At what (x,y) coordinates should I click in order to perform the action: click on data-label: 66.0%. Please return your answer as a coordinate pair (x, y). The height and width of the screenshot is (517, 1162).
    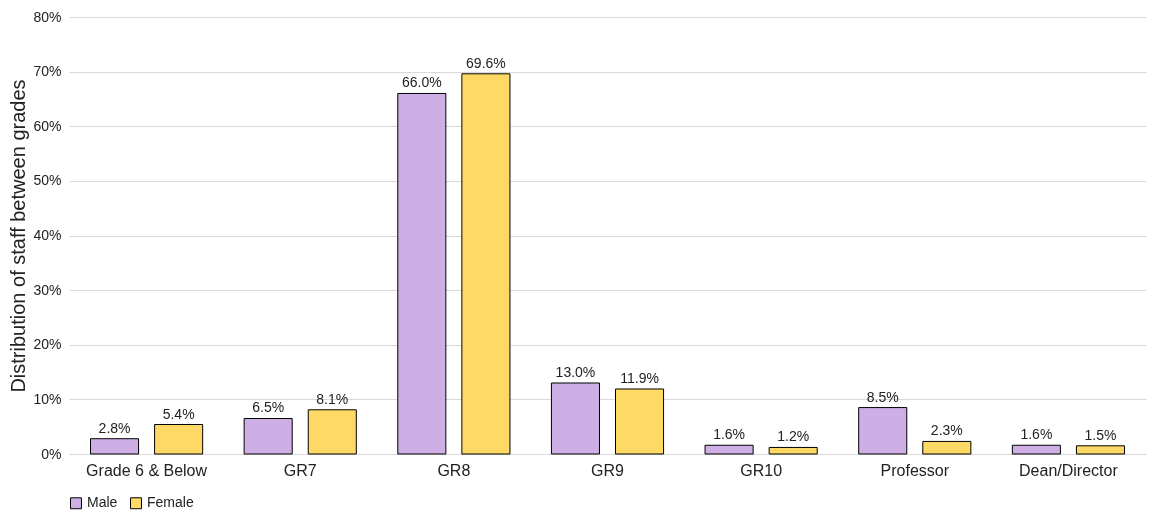
    Looking at the image, I should click on (421, 82).